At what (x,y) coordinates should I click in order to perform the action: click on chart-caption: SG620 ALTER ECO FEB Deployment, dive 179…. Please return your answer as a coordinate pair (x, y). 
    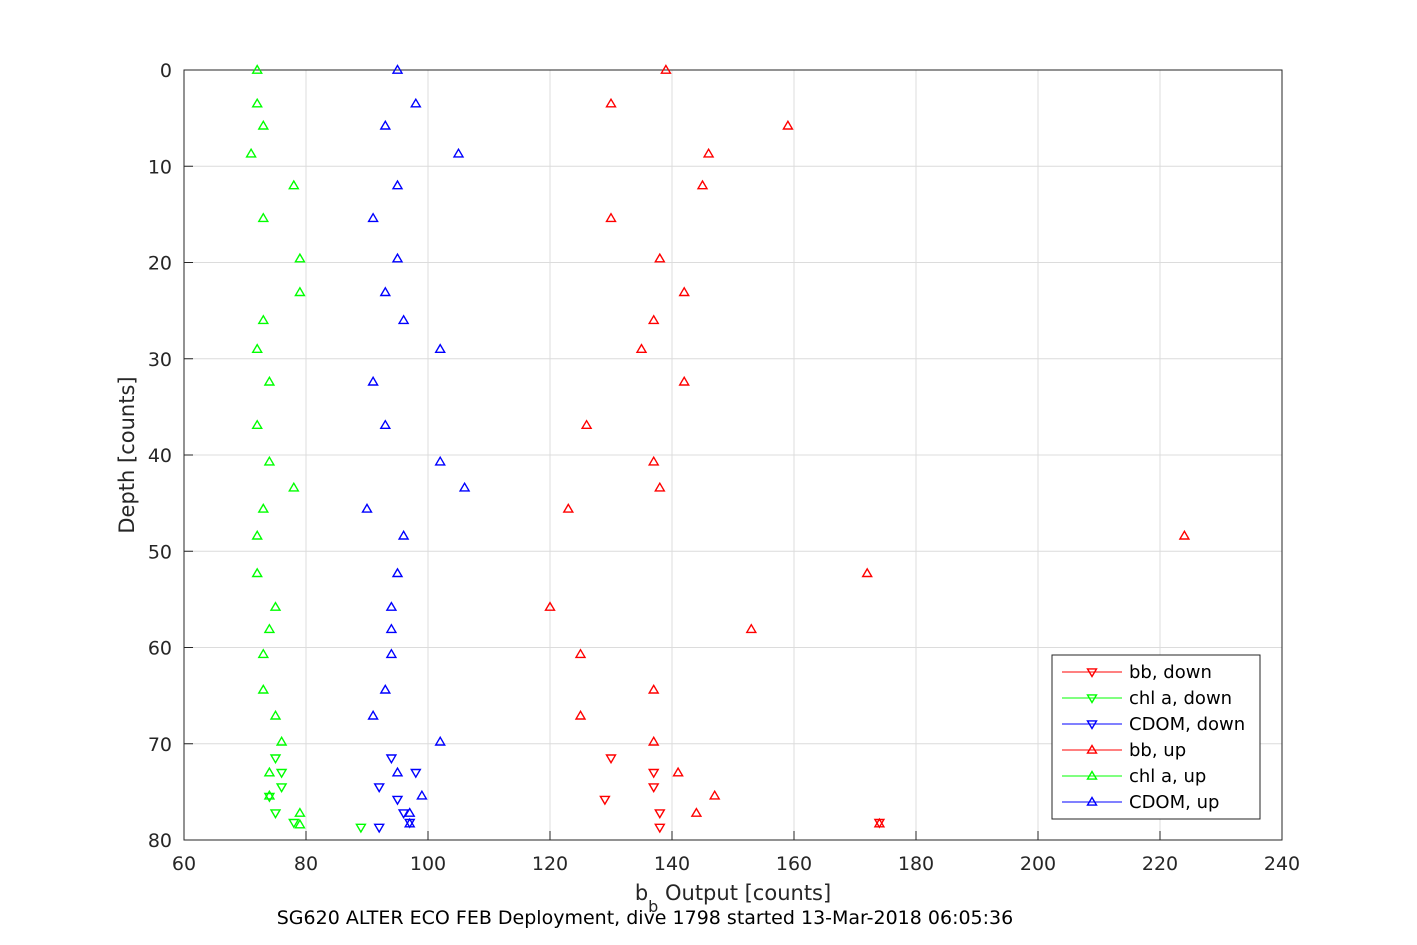
    Looking at the image, I should click on (645, 918).